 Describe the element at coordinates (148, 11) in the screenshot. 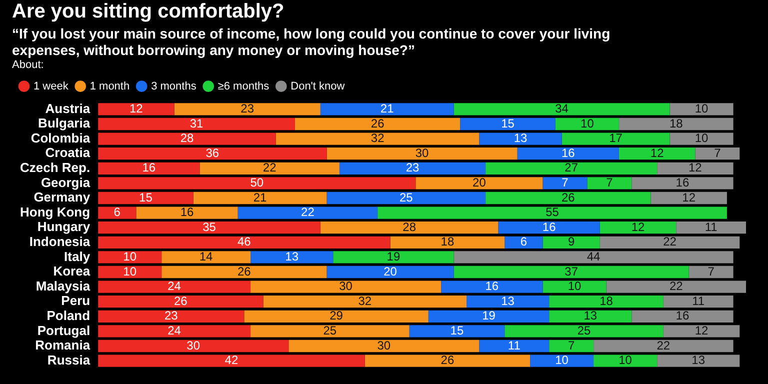

I see `chart-title: Are you sitting comfortably?` at that location.